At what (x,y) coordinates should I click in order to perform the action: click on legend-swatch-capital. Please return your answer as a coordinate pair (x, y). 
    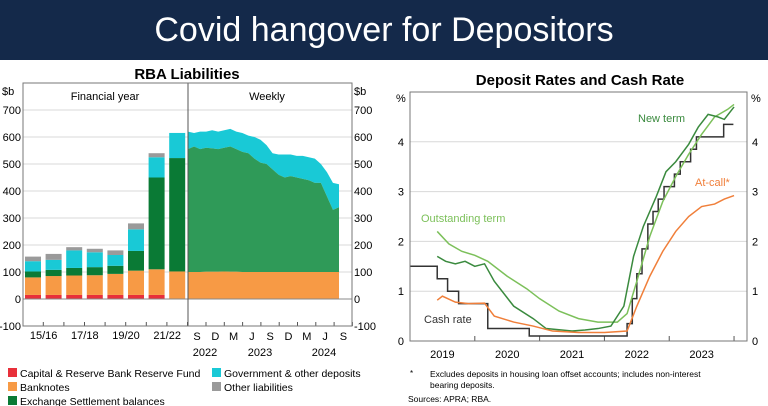
    Looking at the image, I should click on (12, 372).